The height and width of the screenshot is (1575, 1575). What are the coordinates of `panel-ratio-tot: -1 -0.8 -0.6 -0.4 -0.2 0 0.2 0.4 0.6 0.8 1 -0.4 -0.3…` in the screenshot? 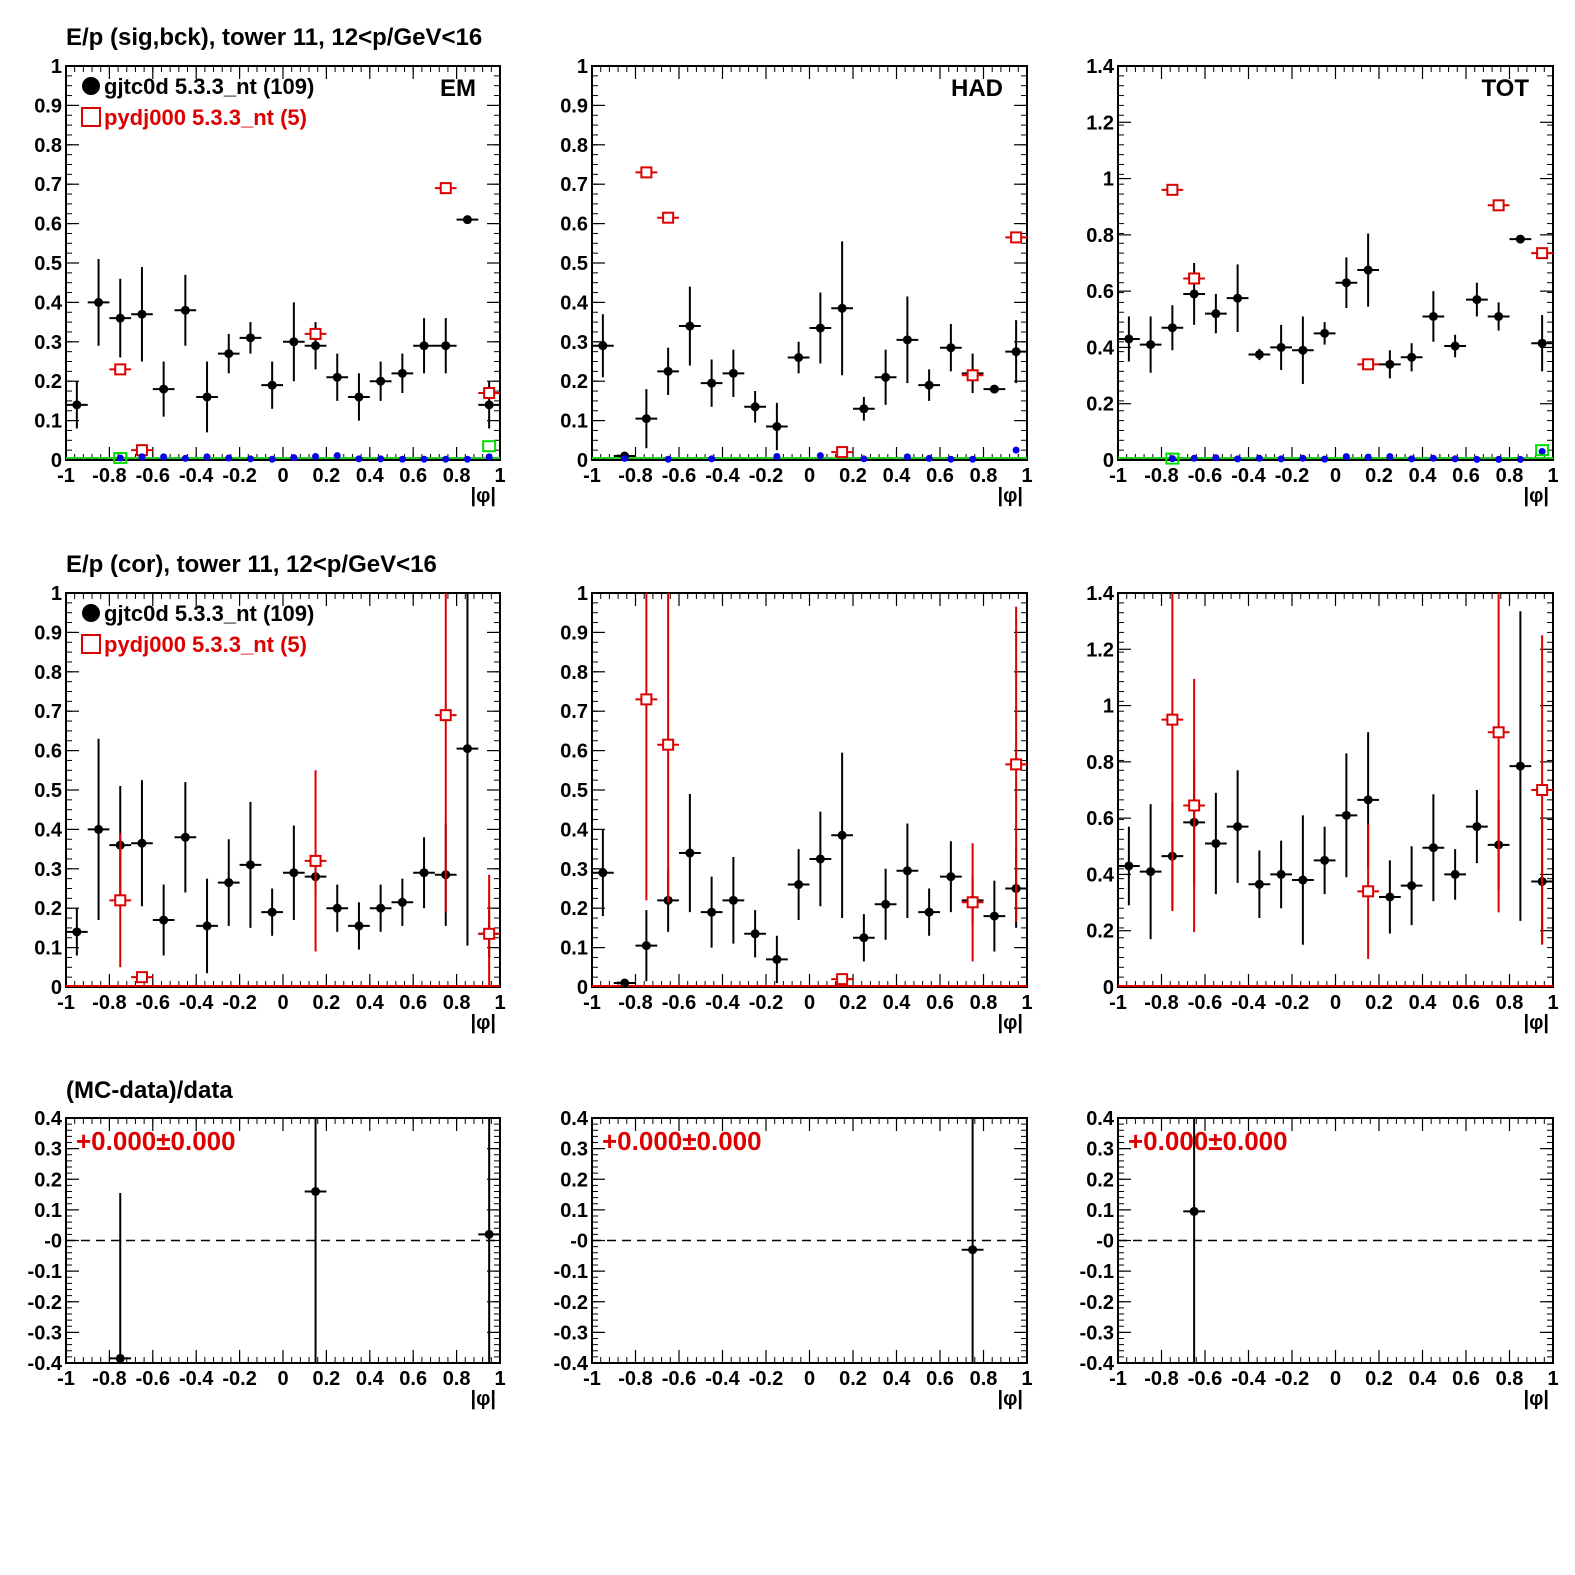 It's located at (1319, 1259).